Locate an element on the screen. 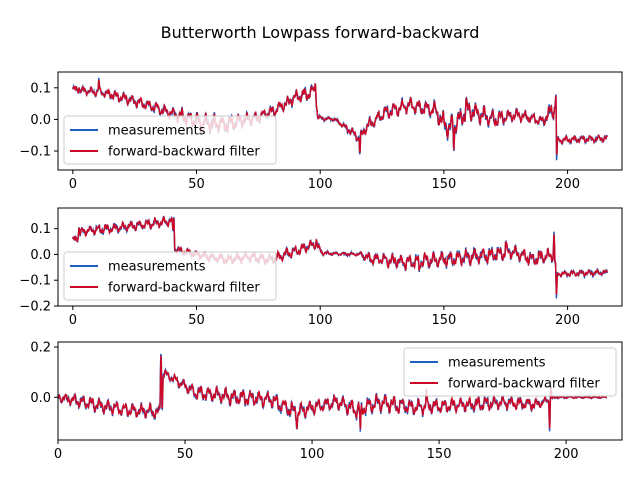 This screenshot has width=640, height=480. figure-title: Butterworth Lowpass forward-backward is located at coordinates (320, 32).